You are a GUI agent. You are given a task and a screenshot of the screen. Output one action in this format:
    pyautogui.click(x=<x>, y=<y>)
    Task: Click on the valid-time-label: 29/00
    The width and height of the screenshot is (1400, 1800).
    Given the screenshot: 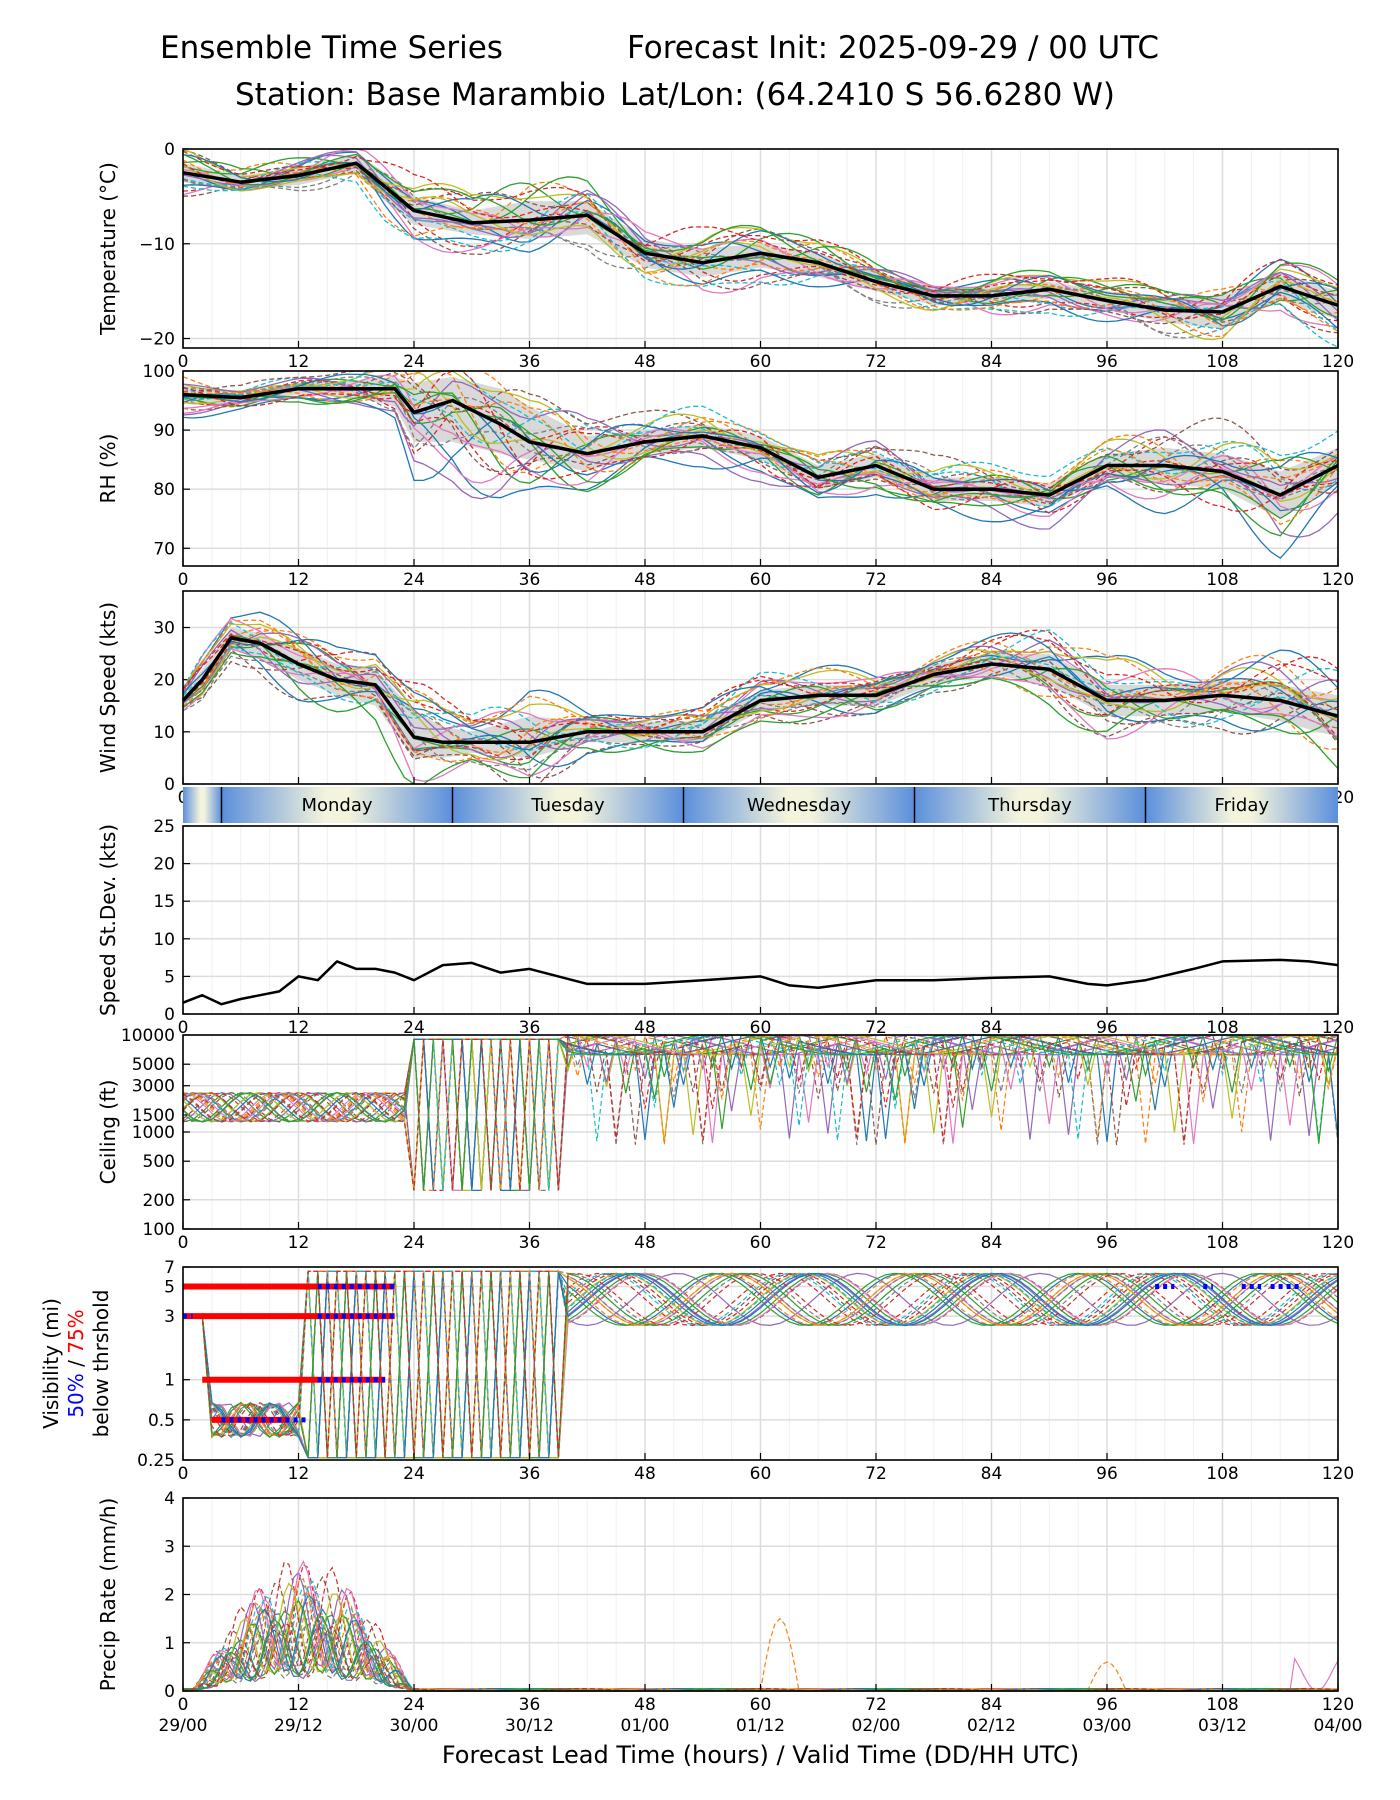 What is the action you would take?
    pyautogui.click(x=183, y=1726)
    